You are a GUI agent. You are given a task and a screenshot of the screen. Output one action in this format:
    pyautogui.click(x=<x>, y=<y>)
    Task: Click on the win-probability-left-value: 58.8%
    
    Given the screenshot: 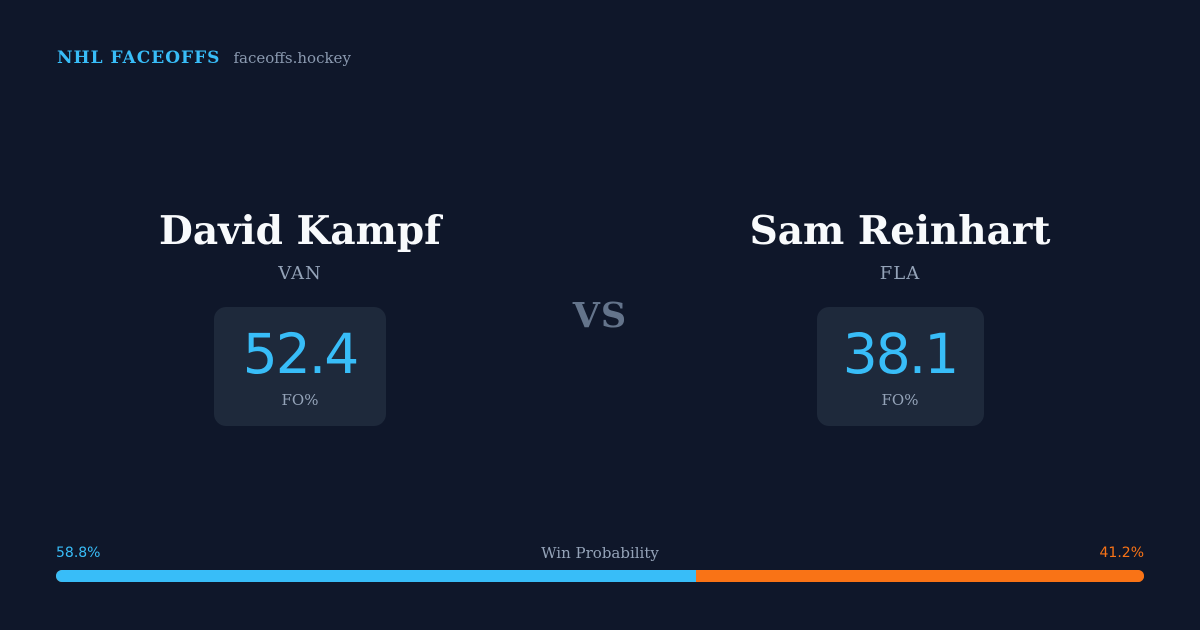 What is the action you would take?
    pyautogui.click(x=78, y=553)
    